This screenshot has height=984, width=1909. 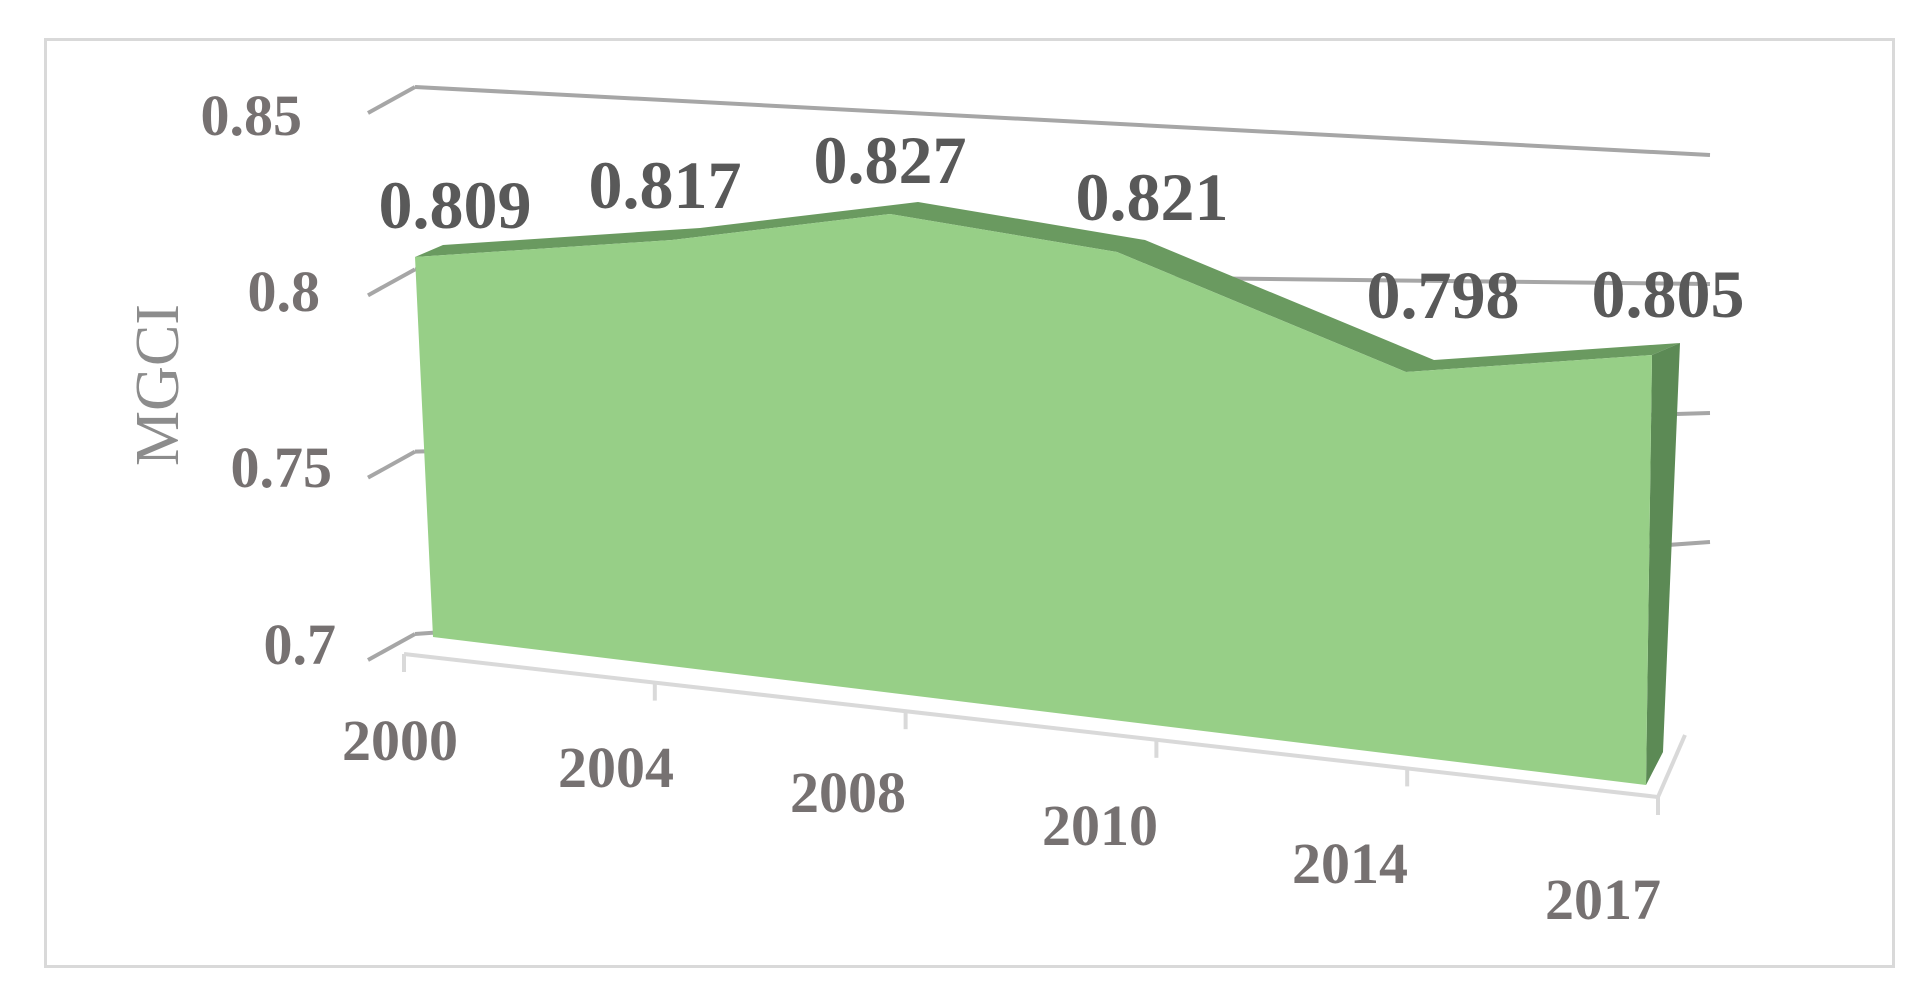 I want to click on area-side-face, so click(x=1663, y=564).